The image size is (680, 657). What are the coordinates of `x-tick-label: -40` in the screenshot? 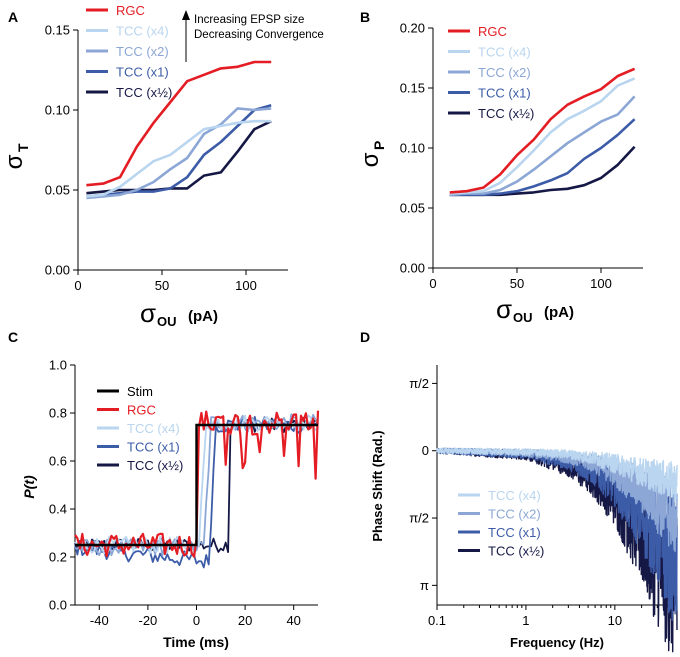 It's located at (99, 620).